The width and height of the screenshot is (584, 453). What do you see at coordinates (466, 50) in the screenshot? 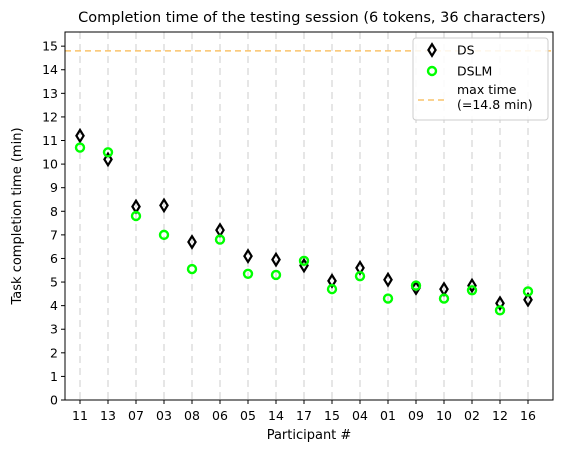
I see `legend-label-ds: DS` at bounding box center [466, 50].